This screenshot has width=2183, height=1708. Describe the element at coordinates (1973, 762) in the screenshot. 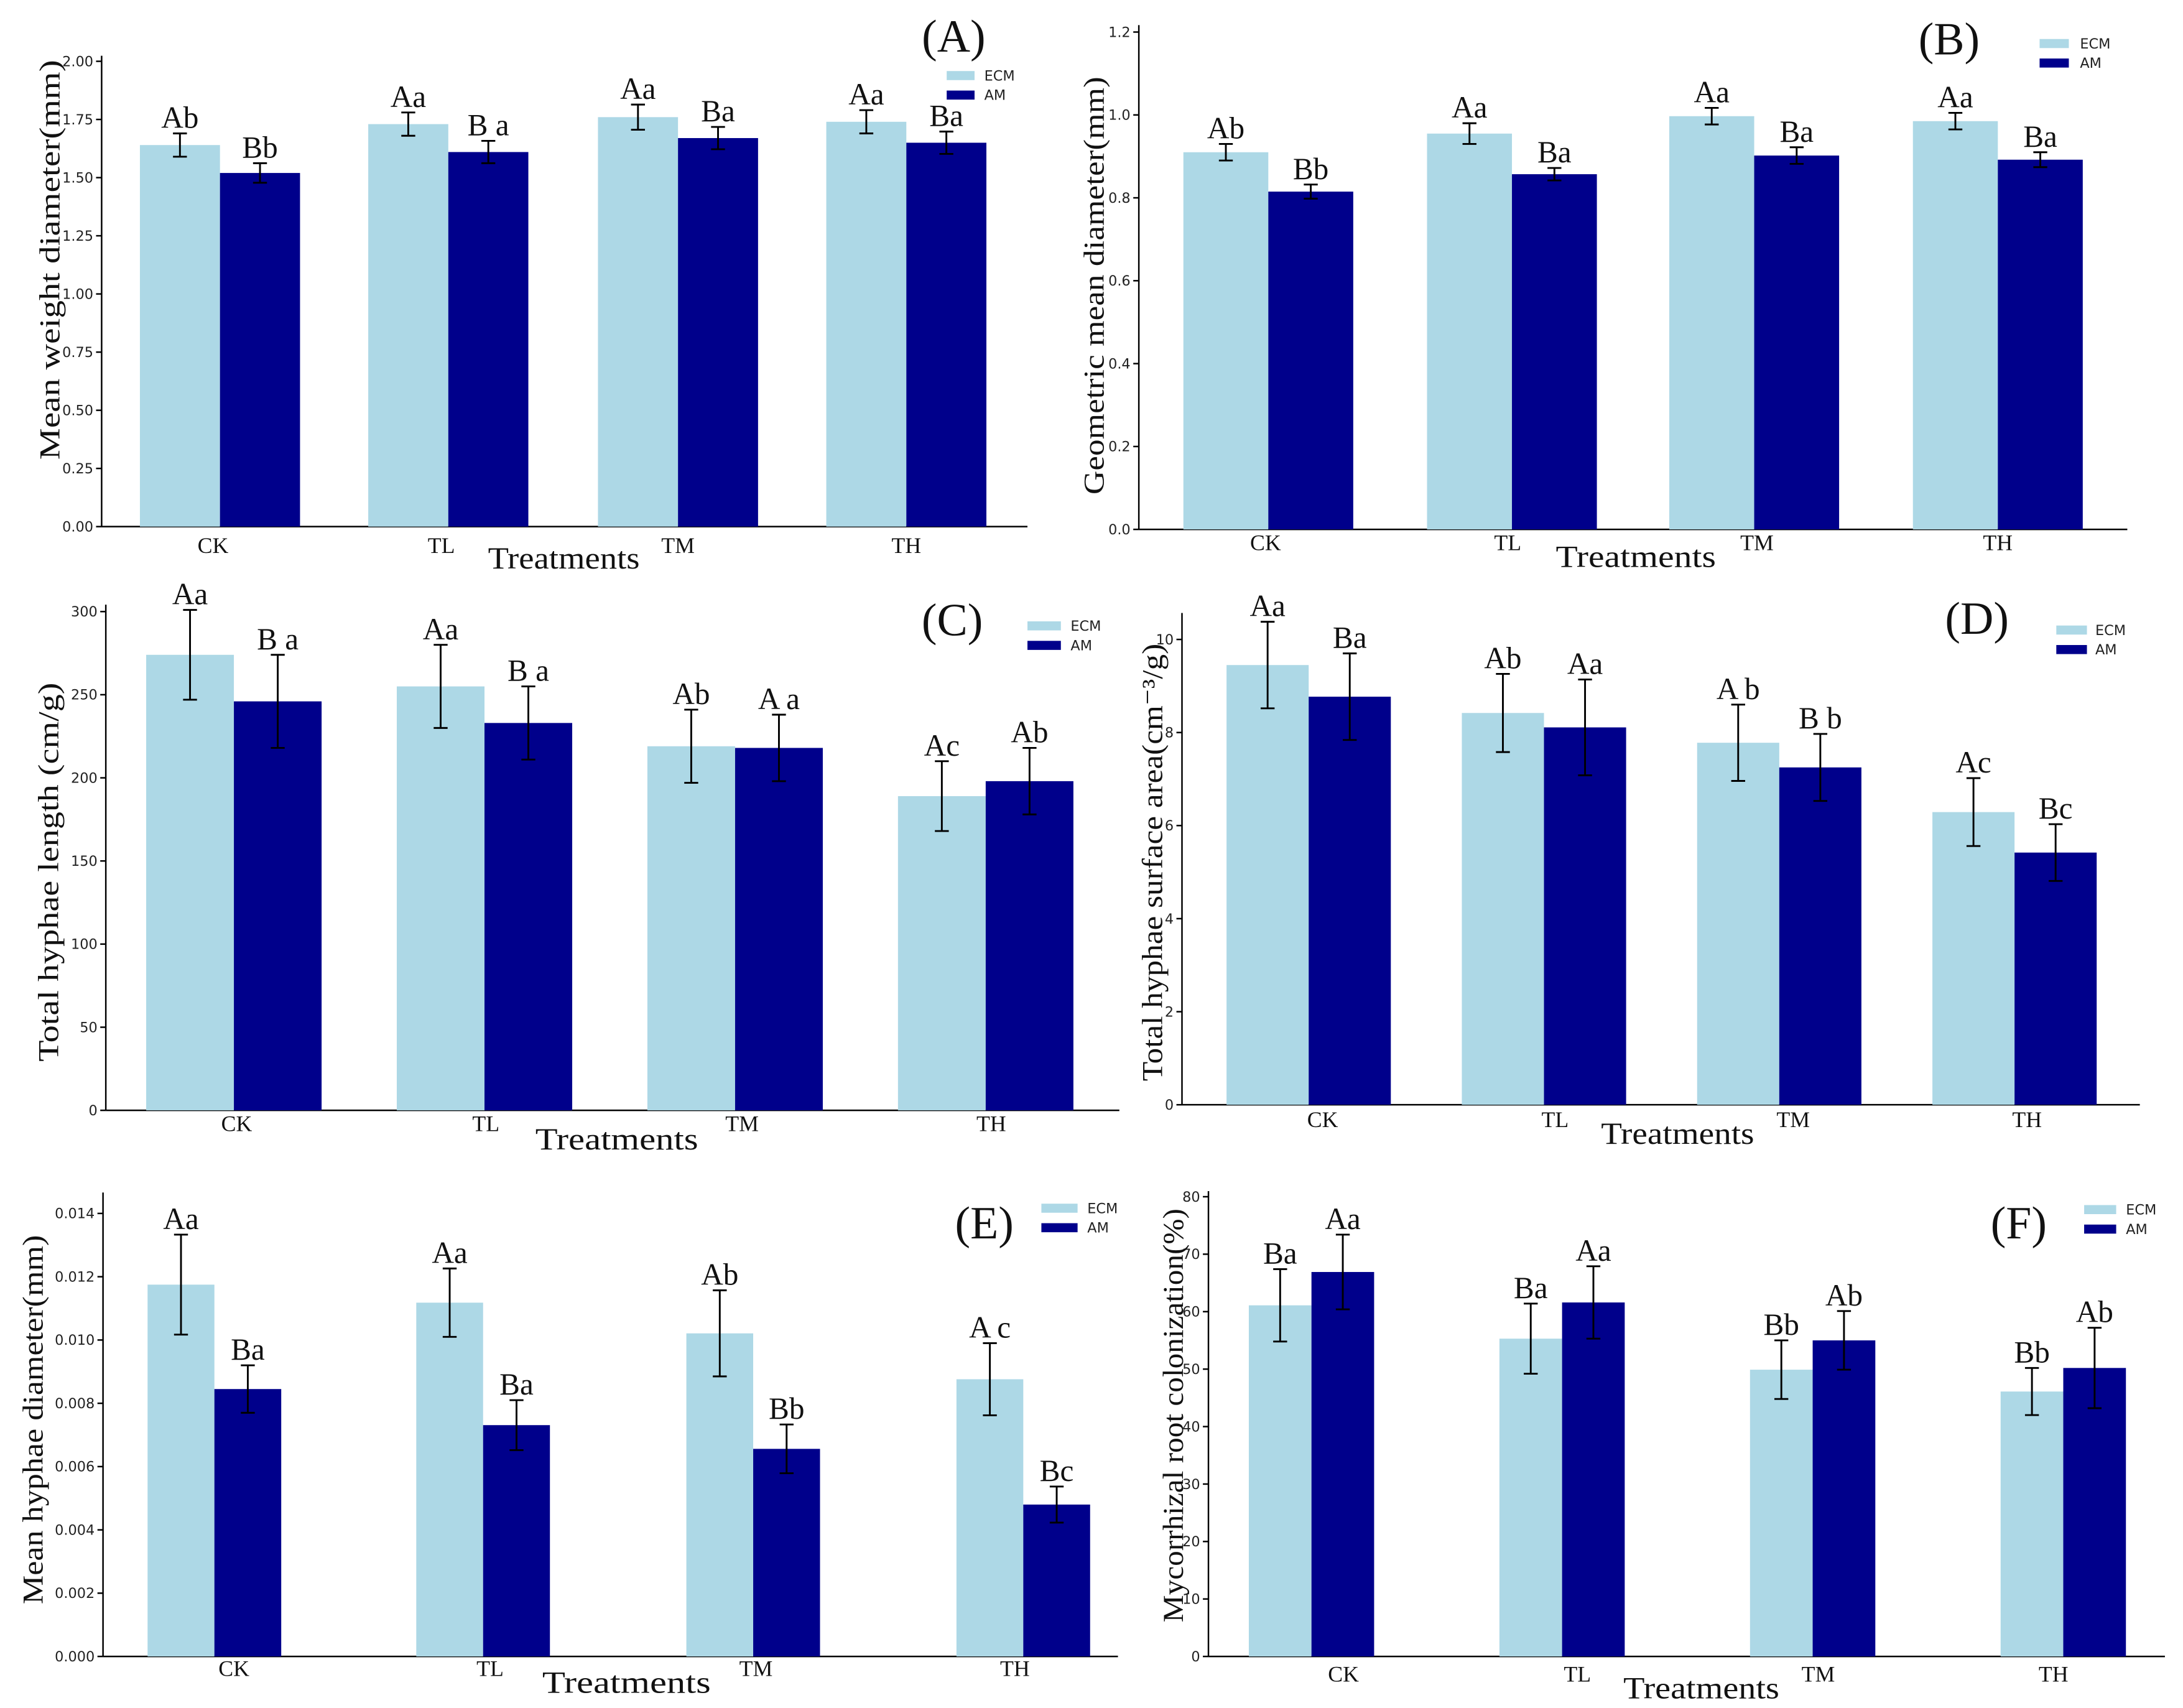

I see `sig-letter-d-th-ecm: Ac` at that location.